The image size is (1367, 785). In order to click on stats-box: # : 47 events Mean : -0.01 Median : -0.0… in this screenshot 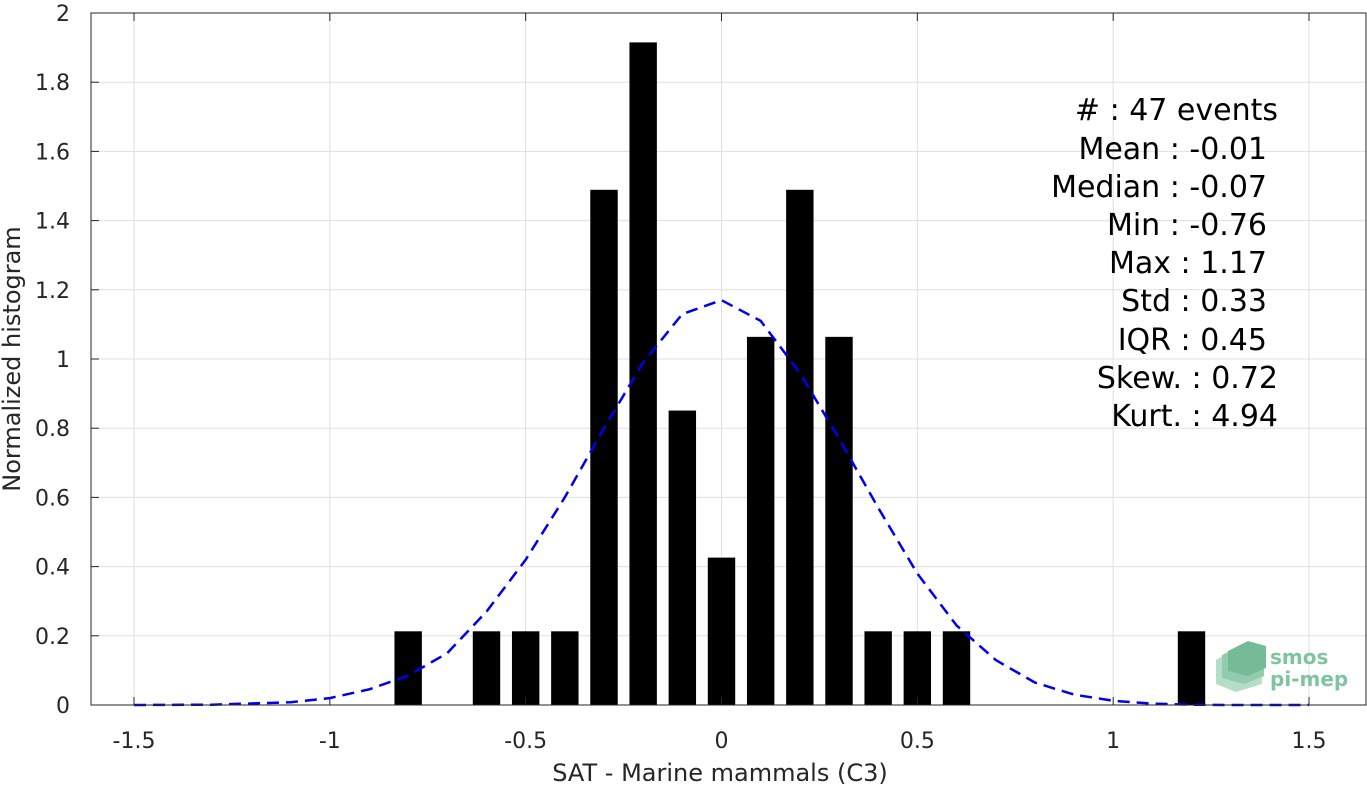, I will do `click(1164, 263)`.